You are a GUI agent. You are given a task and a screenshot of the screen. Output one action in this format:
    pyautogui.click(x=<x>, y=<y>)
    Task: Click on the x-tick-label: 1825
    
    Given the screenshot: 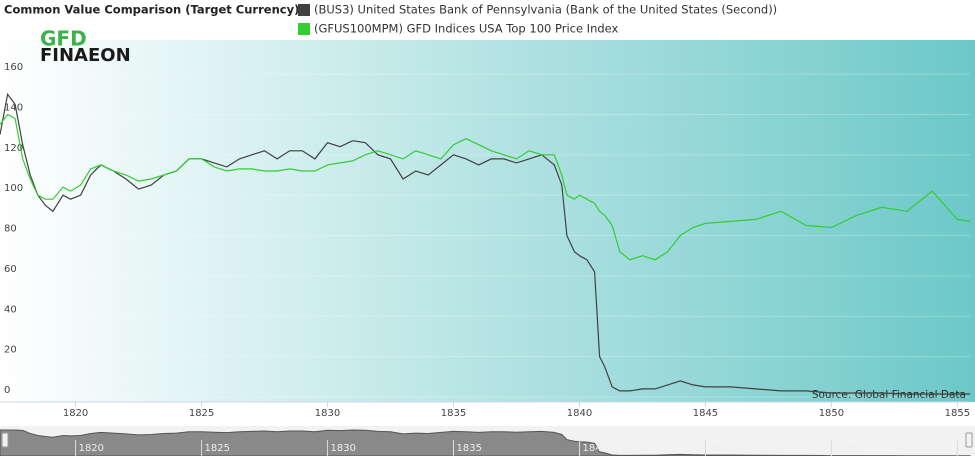 What is the action you would take?
    pyautogui.click(x=201, y=413)
    